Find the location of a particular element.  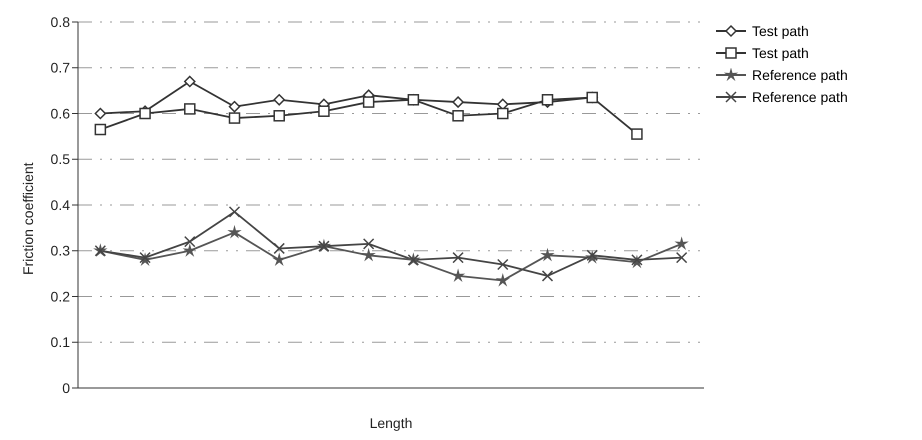

y-tick-label: 0 is located at coordinates (66, 388).